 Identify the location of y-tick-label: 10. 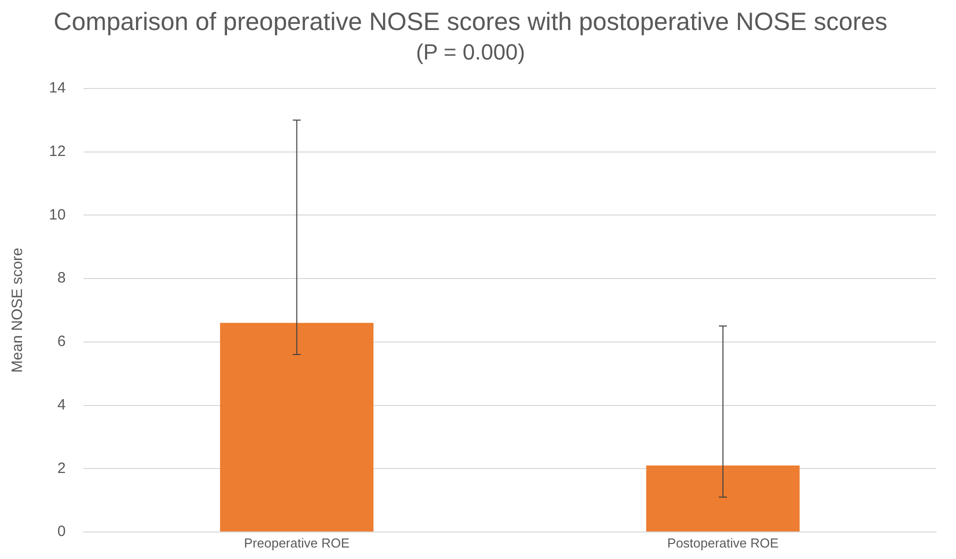
(57, 215).